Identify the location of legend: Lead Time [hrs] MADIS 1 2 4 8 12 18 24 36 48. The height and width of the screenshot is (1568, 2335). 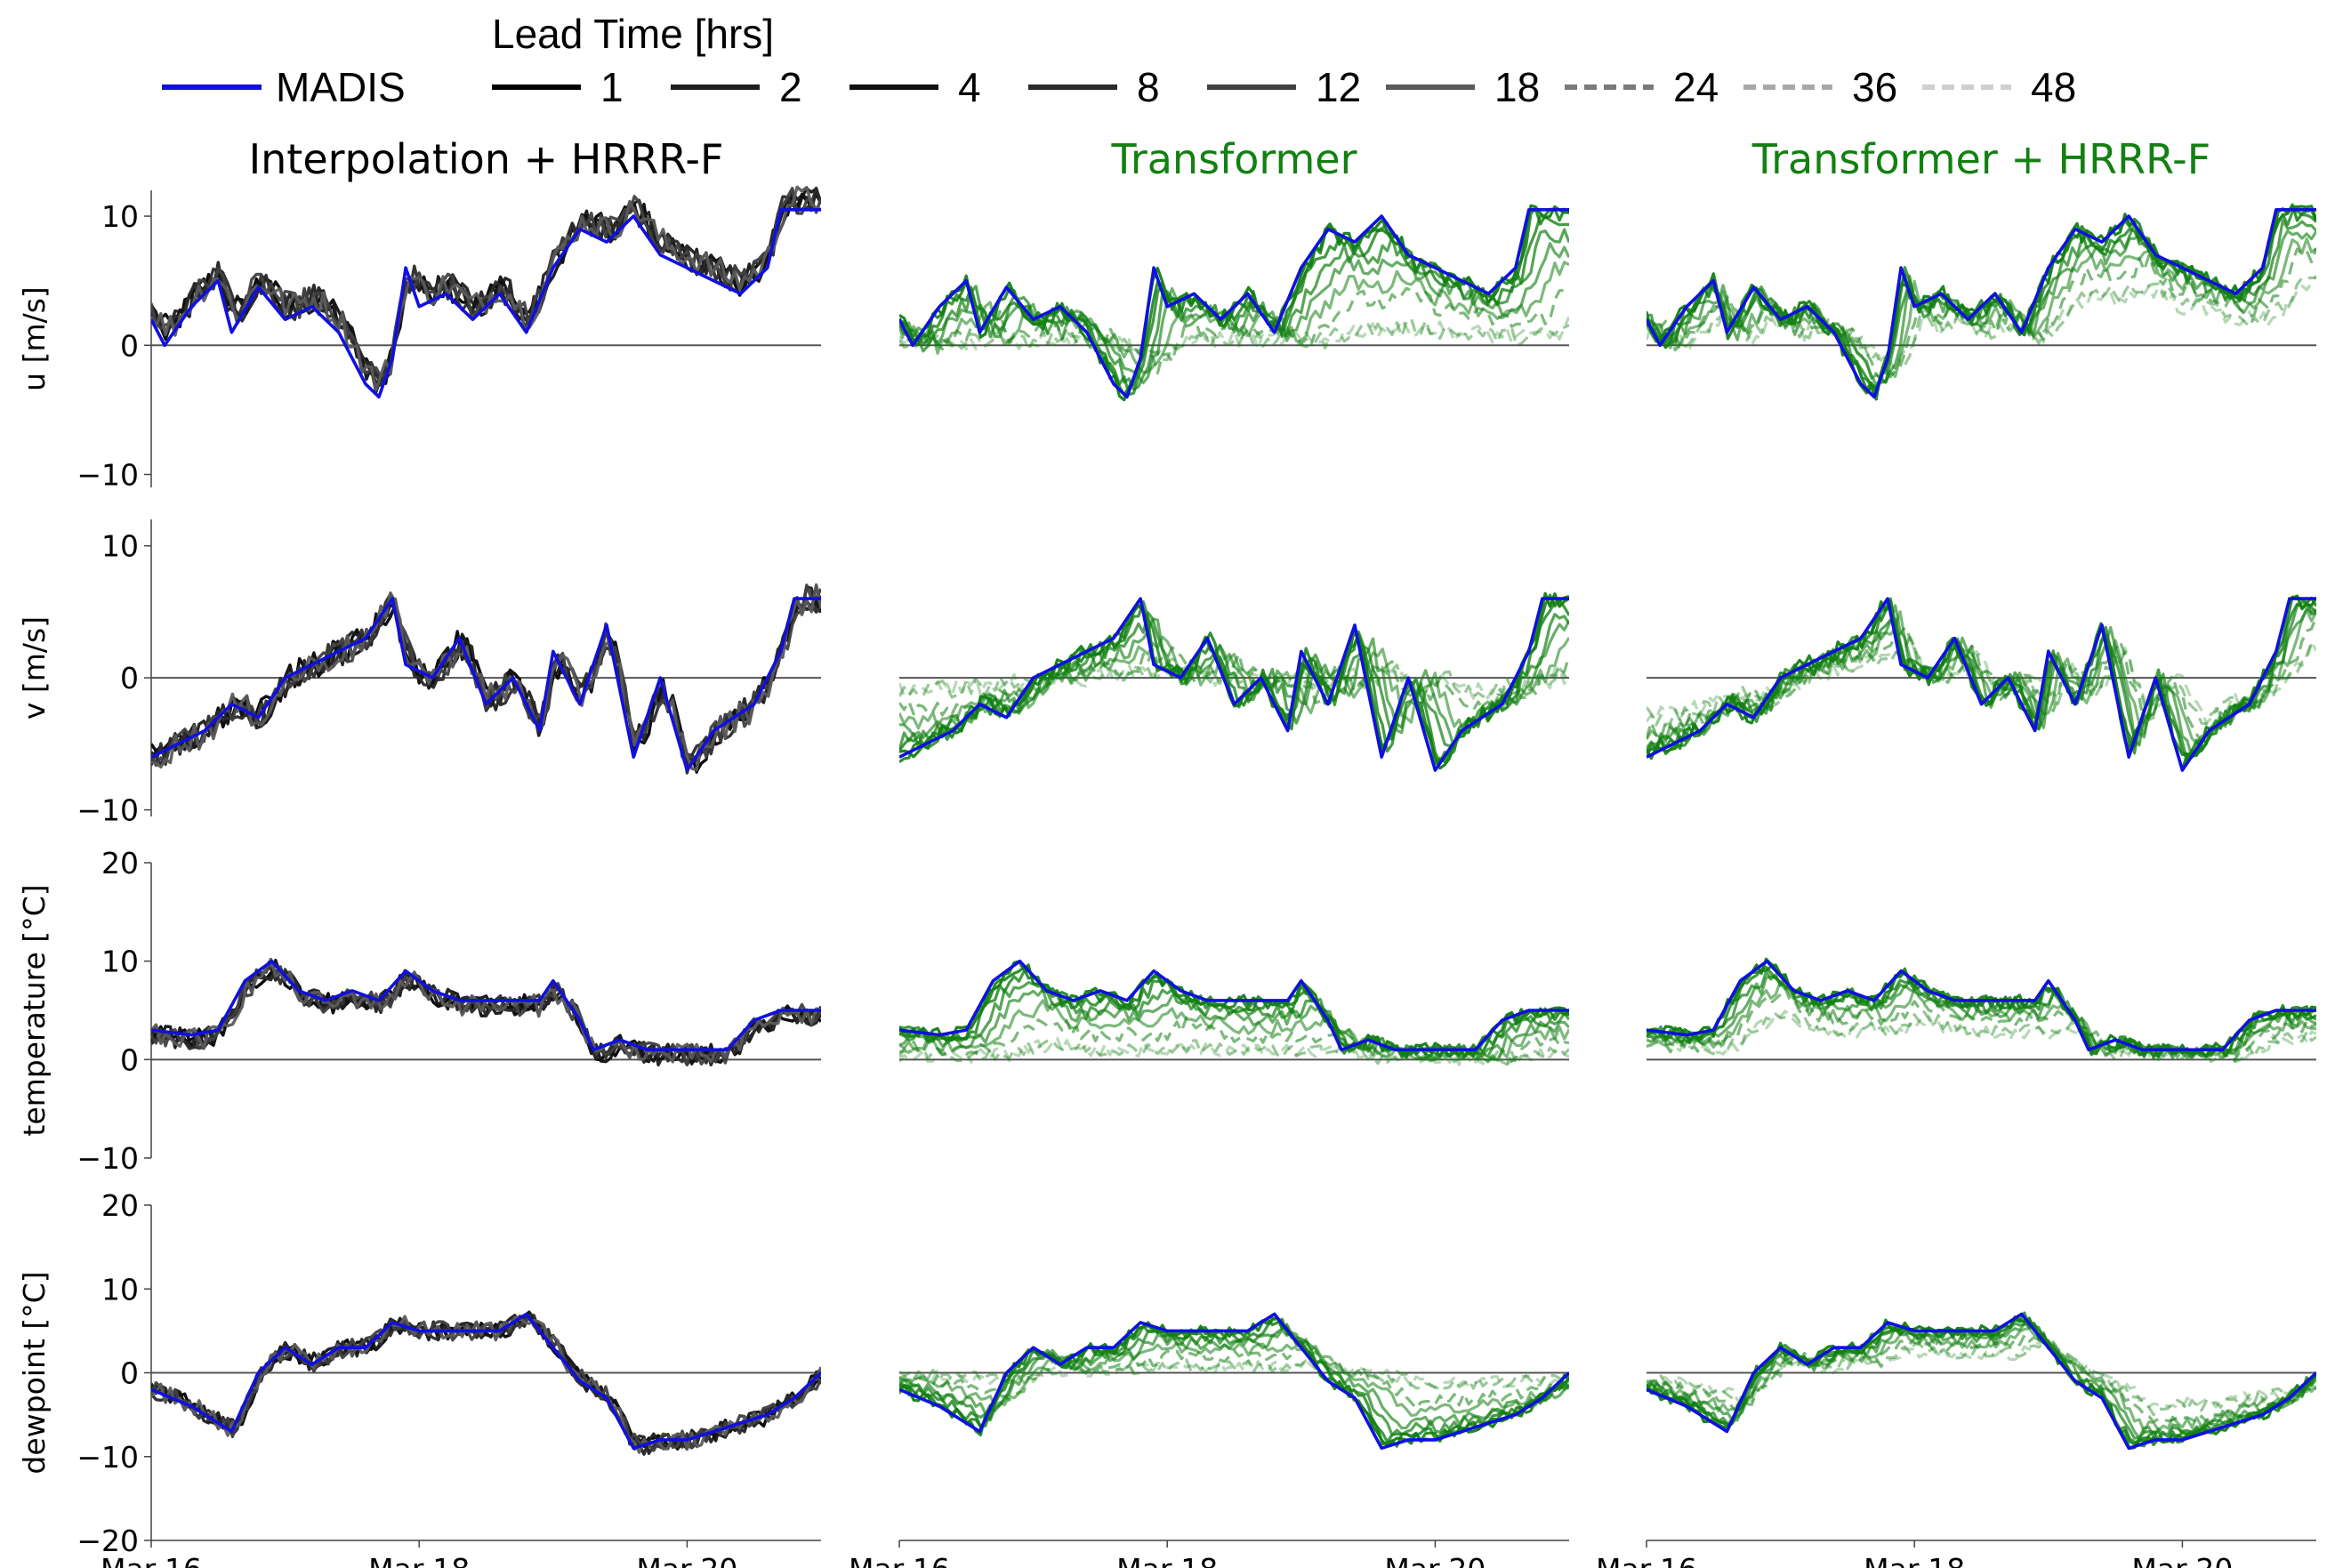
(1119, 60).